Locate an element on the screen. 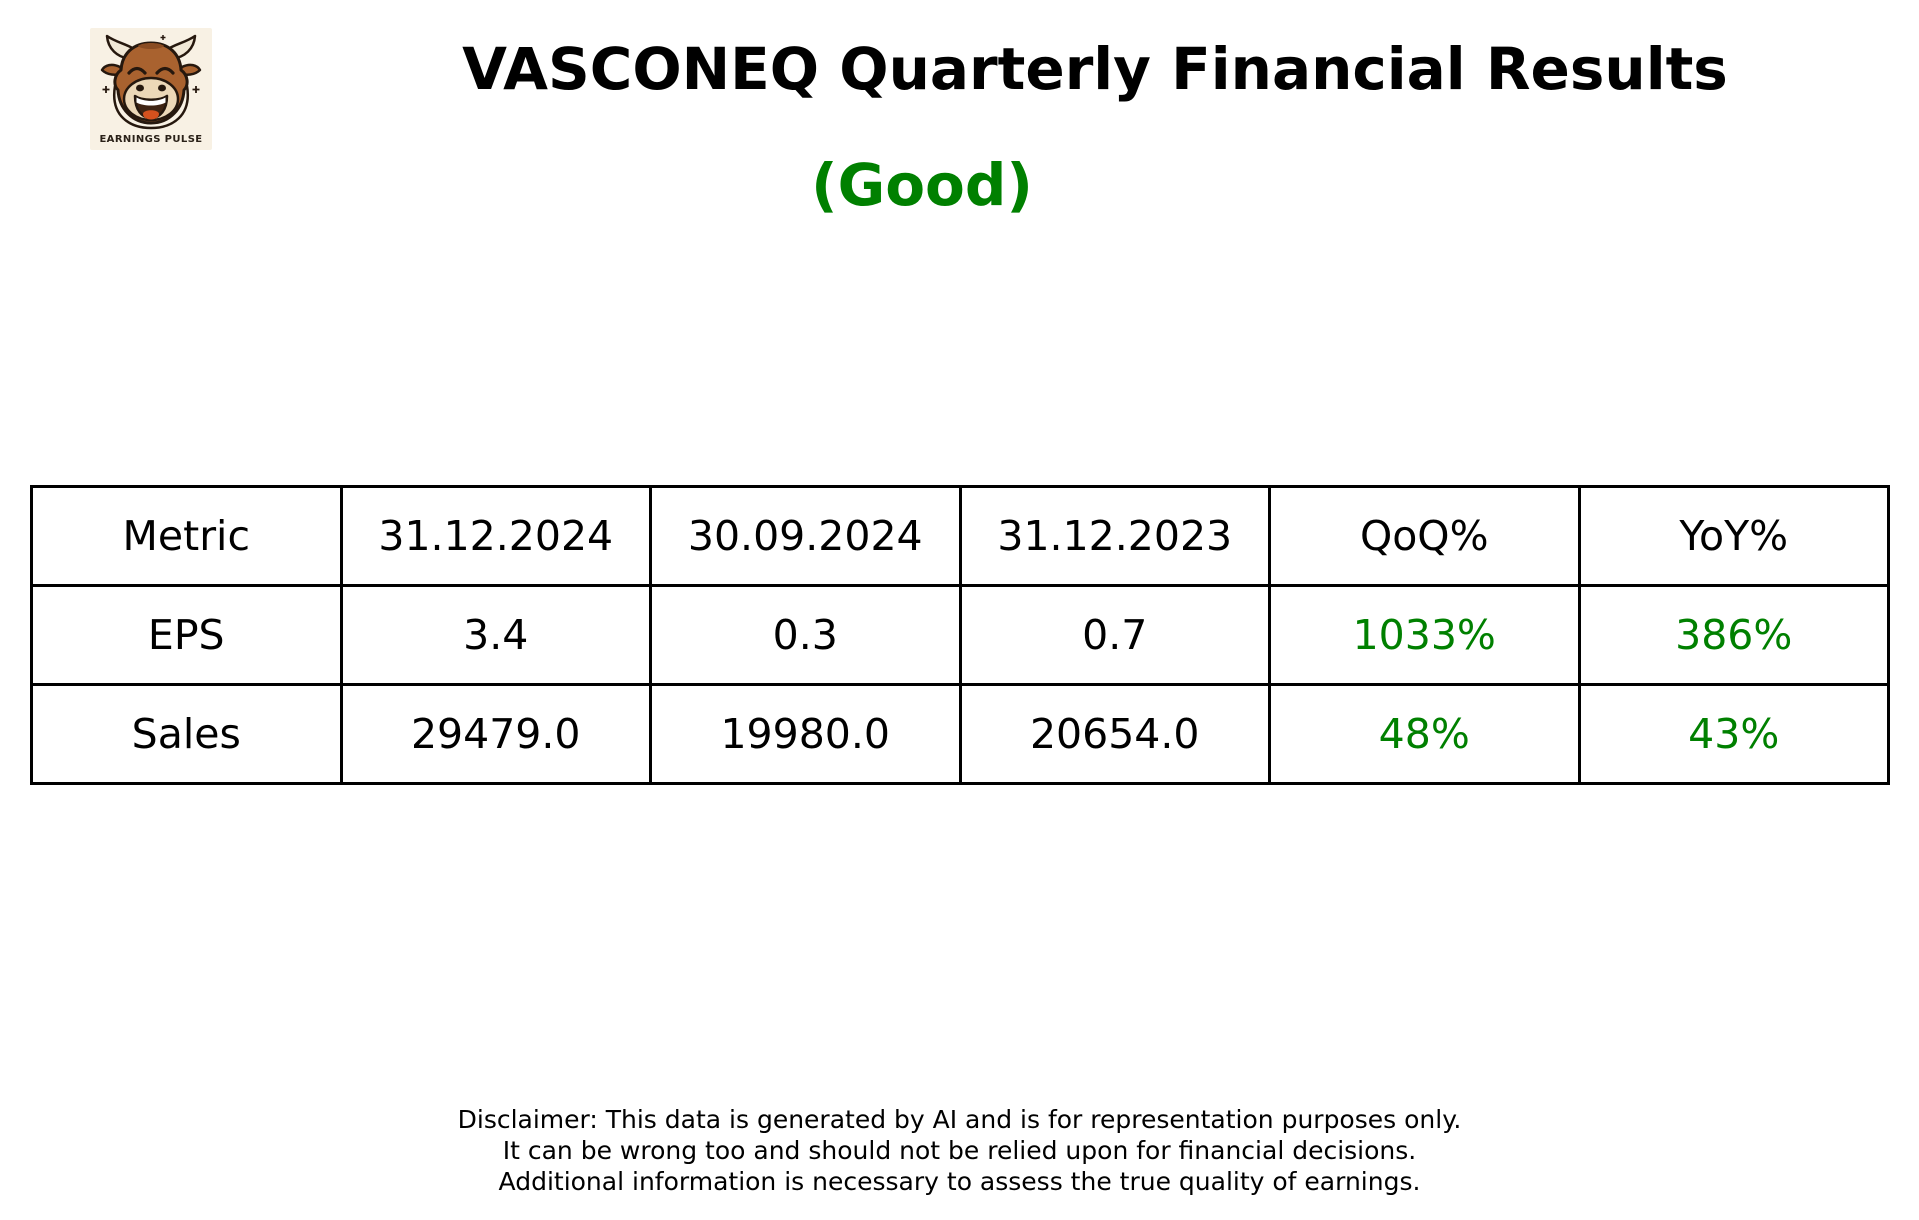 The image size is (1919, 1220). verdict-label: (Good) is located at coordinates (922, 185).